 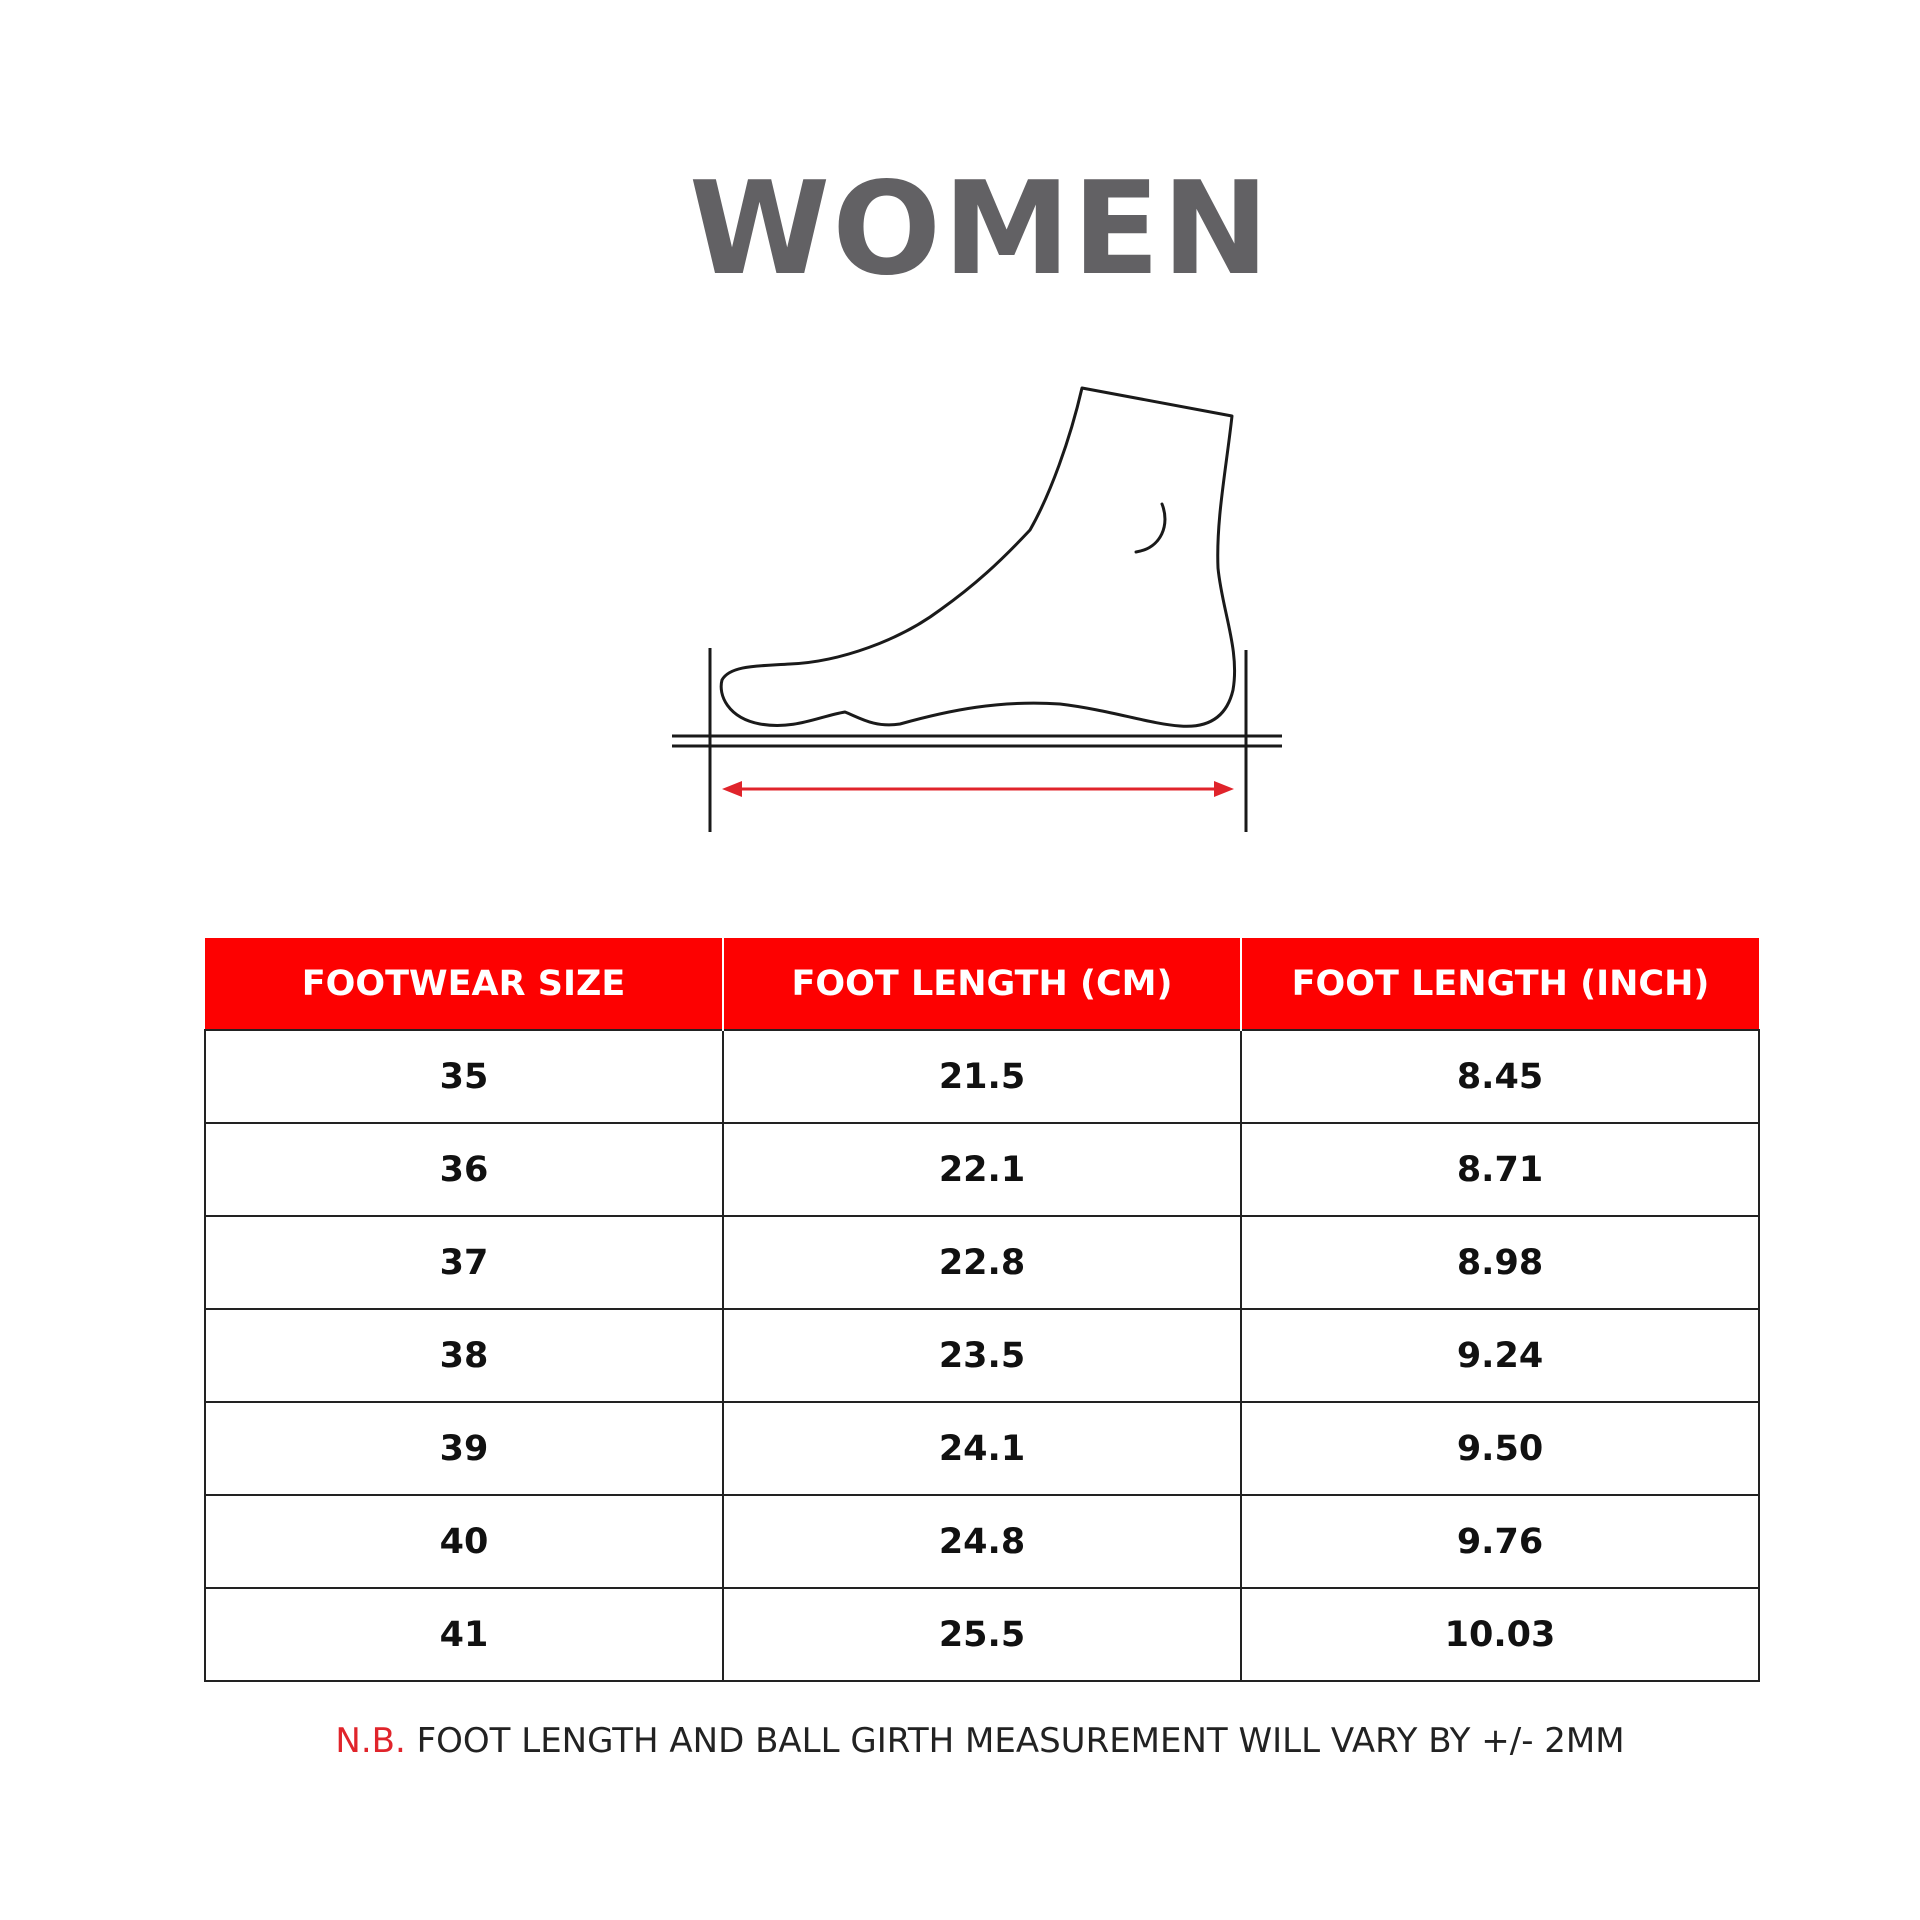 What do you see at coordinates (978, 789) in the screenshot?
I see `length-arrow` at bounding box center [978, 789].